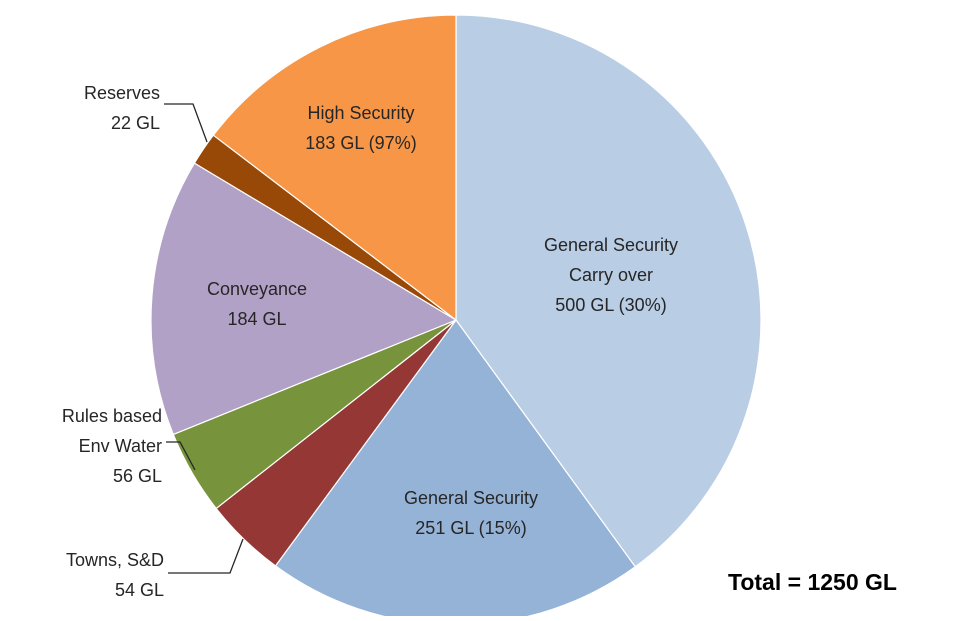 This screenshot has height=621, width=967. I want to click on slice-label-line: 184 GL, so click(256, 319).